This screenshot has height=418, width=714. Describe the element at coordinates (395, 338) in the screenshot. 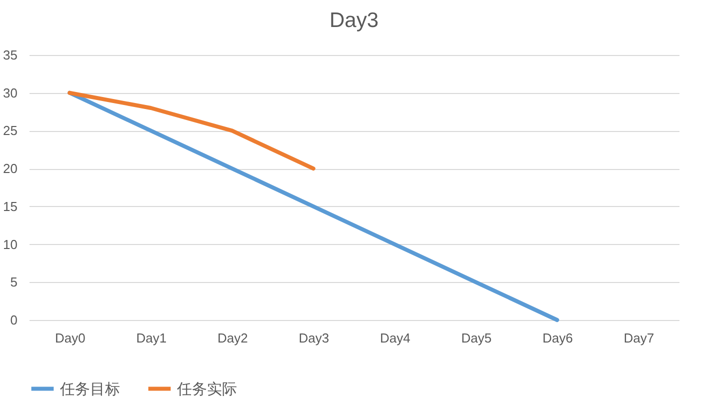

I see `x-tick-label: Day4` at that location.